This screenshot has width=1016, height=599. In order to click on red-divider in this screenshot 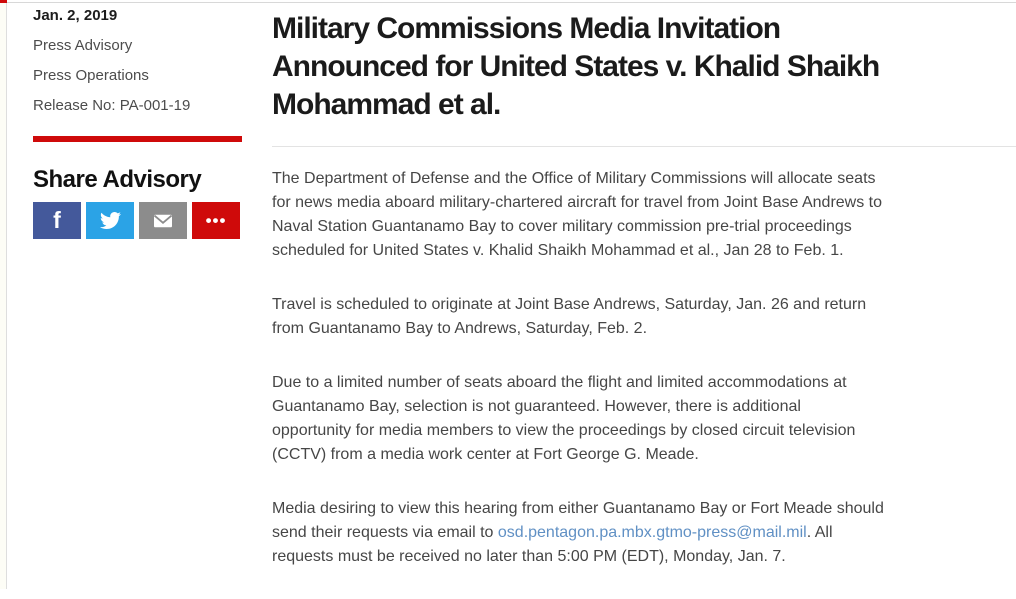, I will do `click(137, 139)`.